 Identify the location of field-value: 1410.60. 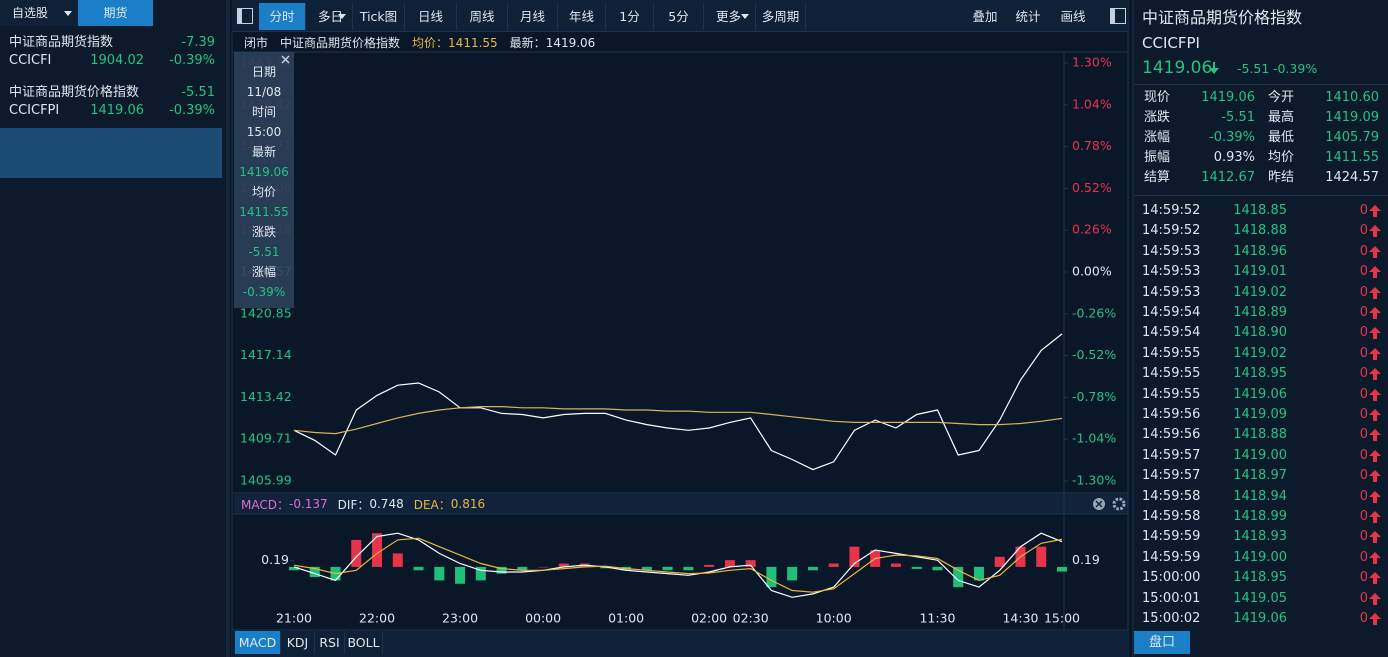
(1352, 97).